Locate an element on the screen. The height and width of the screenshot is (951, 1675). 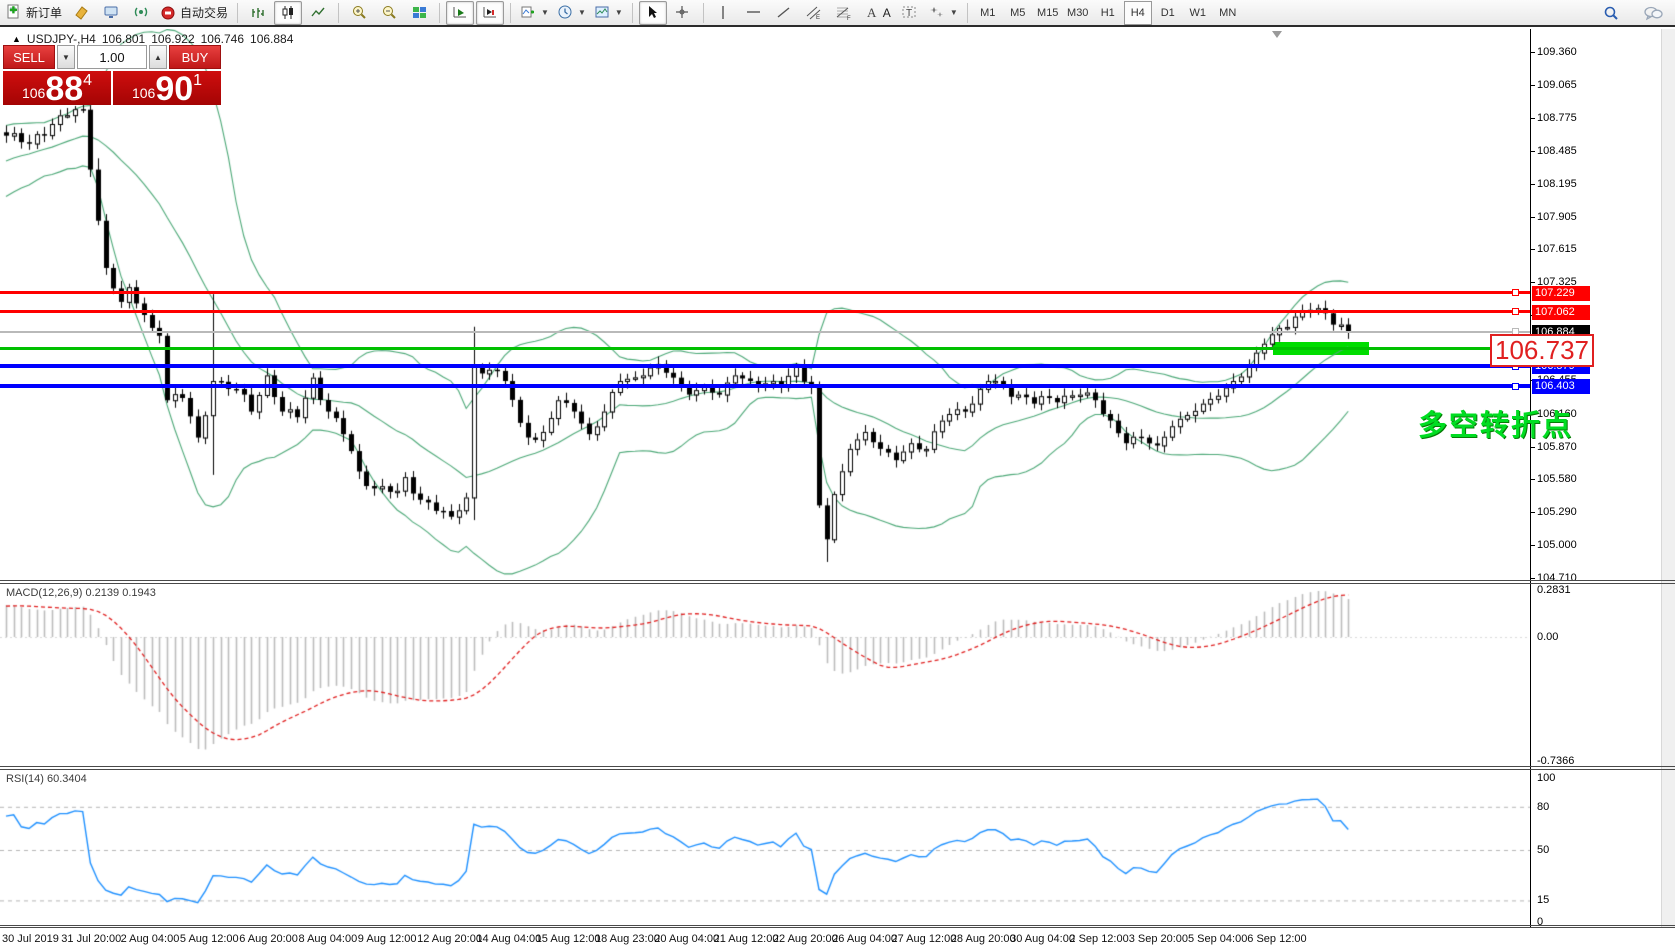
macd-value-signal: 0.1943 is located at coordinates (139, 593).